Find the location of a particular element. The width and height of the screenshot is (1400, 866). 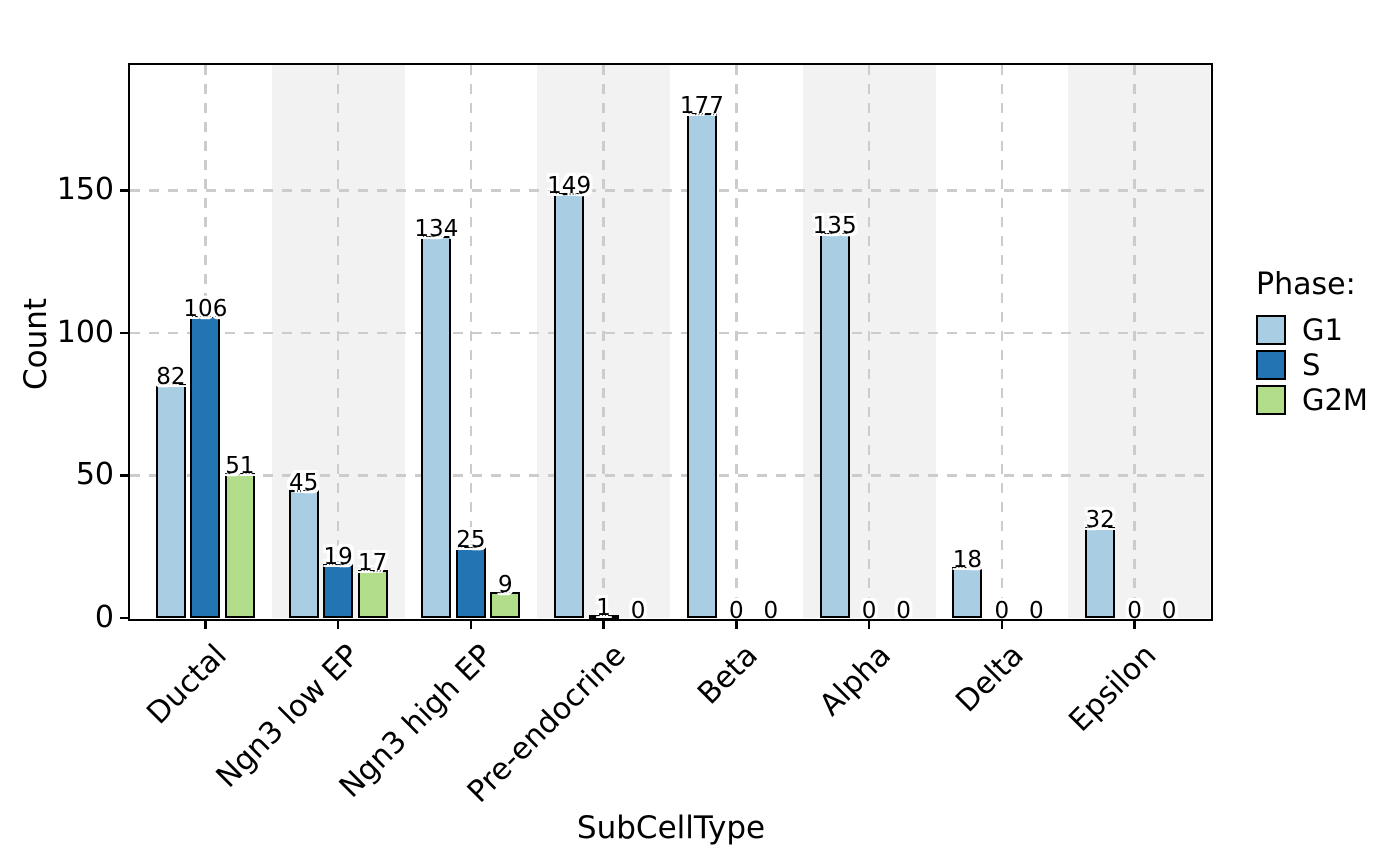

bar-value-Beta-G1: 177 is located at coordinates (701, 106).